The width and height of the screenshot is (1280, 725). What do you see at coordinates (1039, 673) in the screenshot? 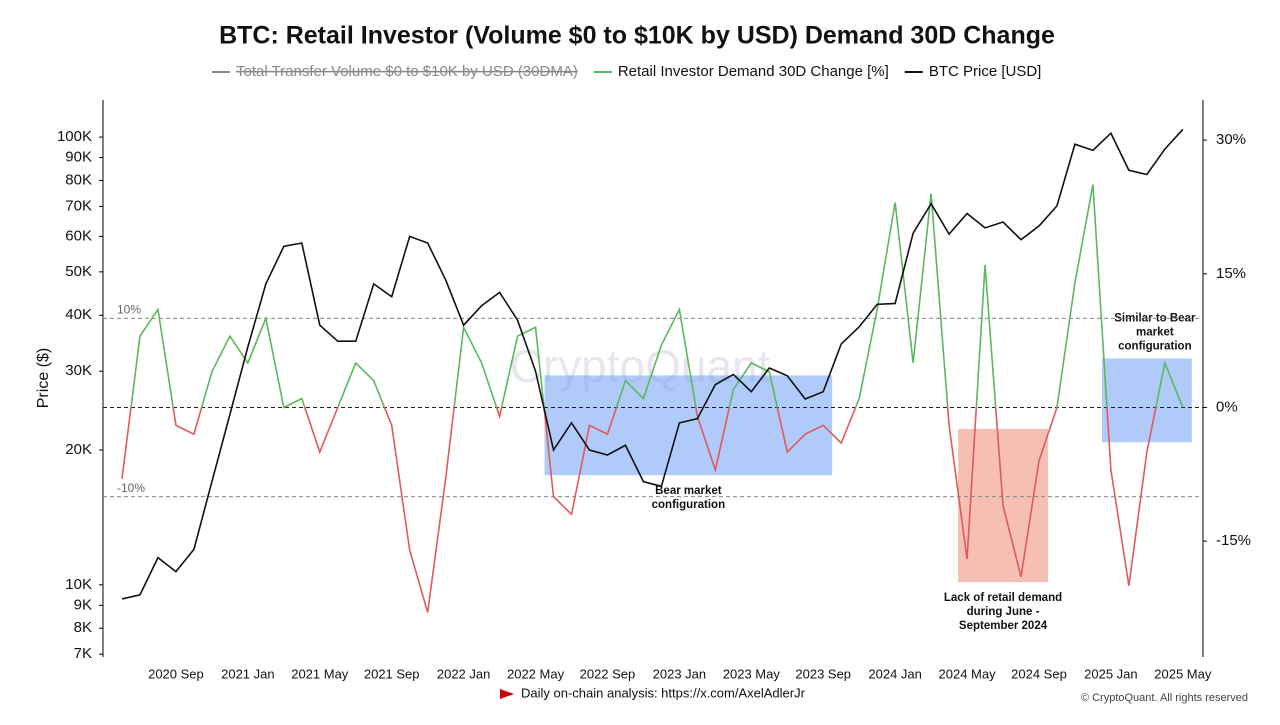
I see `x-tick-label: 2024 Sep` at bounding box center [1039, 673].